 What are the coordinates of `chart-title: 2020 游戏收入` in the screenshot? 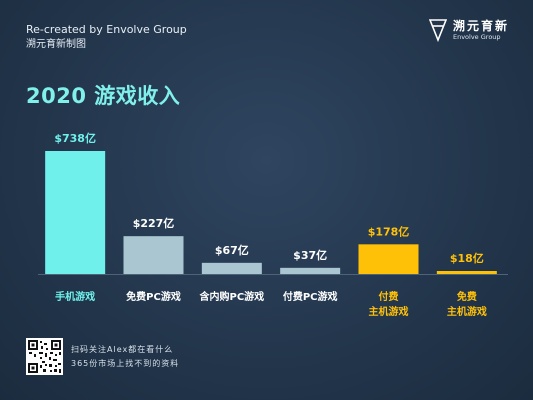 It's located at (103, 96).